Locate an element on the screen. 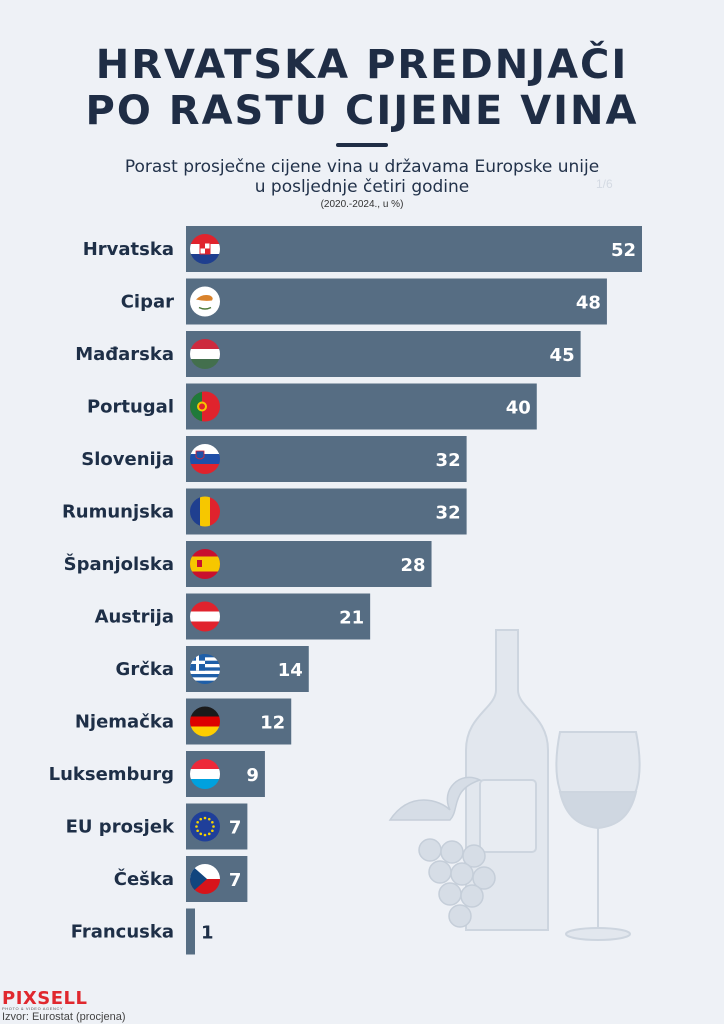  pixsell-logo: PIXSELL is located at coordinates (45, 998).